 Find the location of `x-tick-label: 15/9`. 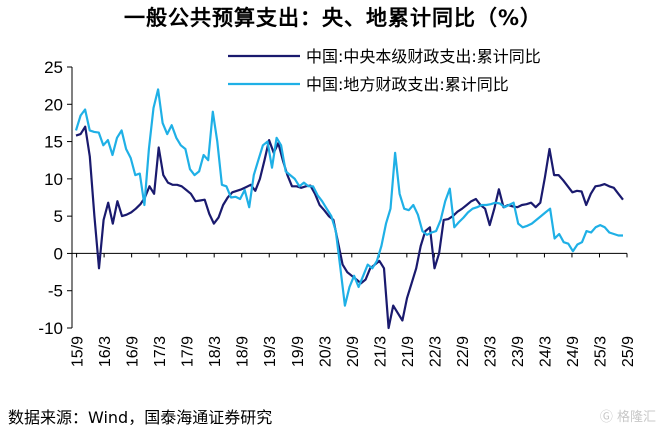

x-tick-label: 15/9 is located at coordinates (78, 351).